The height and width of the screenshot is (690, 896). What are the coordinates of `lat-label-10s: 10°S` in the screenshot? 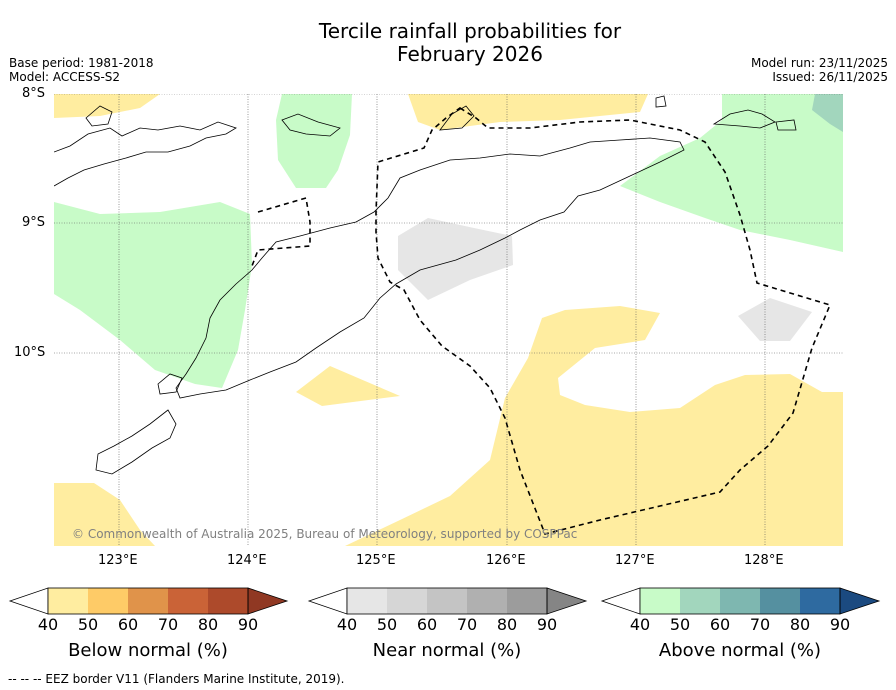 It's located at (30, 352).